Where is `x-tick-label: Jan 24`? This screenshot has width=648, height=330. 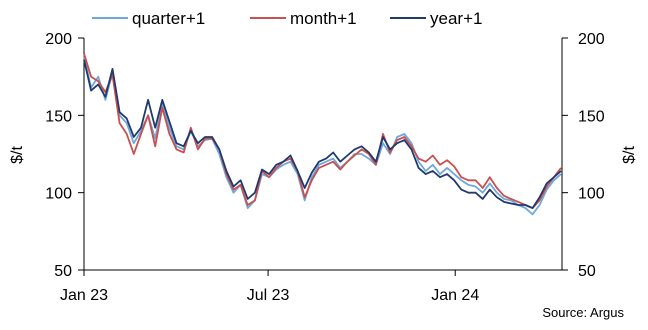 x-tick-label: Jan 24 is located at coordinates (455, 295).